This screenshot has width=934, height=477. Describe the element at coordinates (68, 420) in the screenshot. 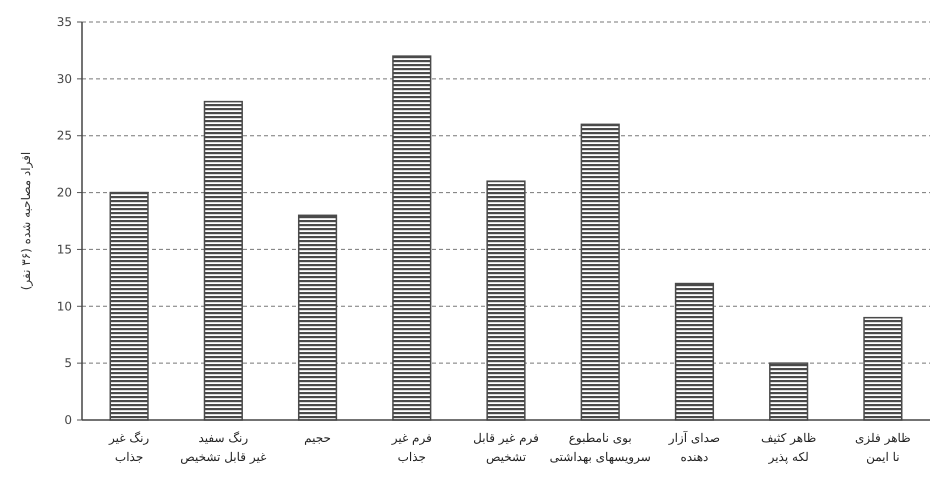

I see `y-tick-label: 0` at that location.